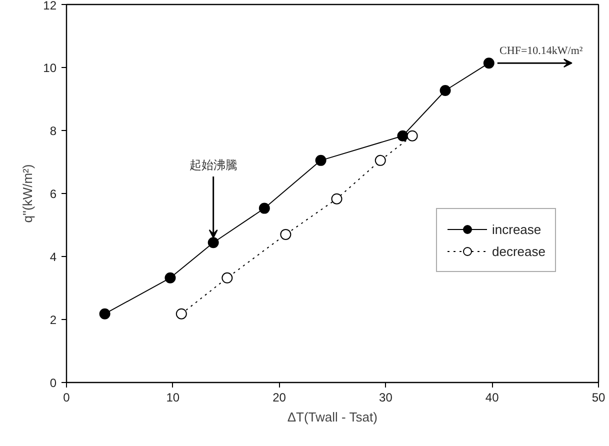  I want to click on y-tick-label: 2, so click(53, 320).